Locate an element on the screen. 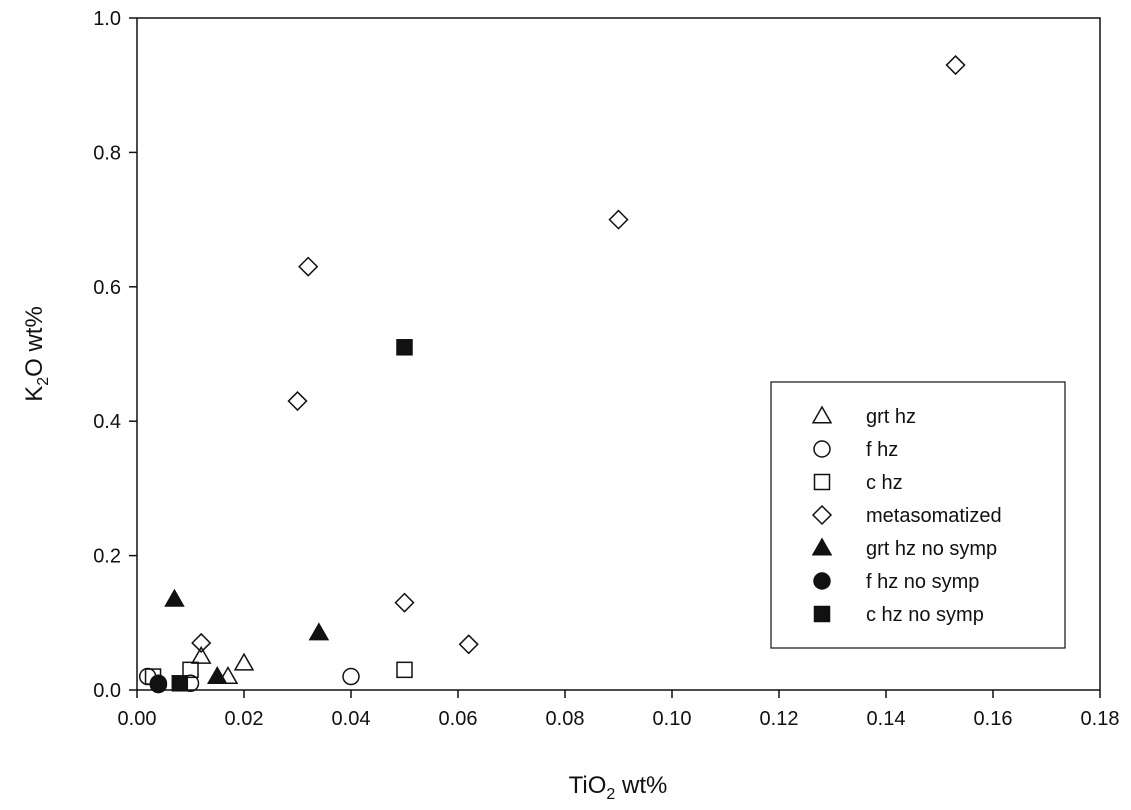 This screenshot has height=810, width=1131. legend-label: f hz is located at coordinates (882, 450).